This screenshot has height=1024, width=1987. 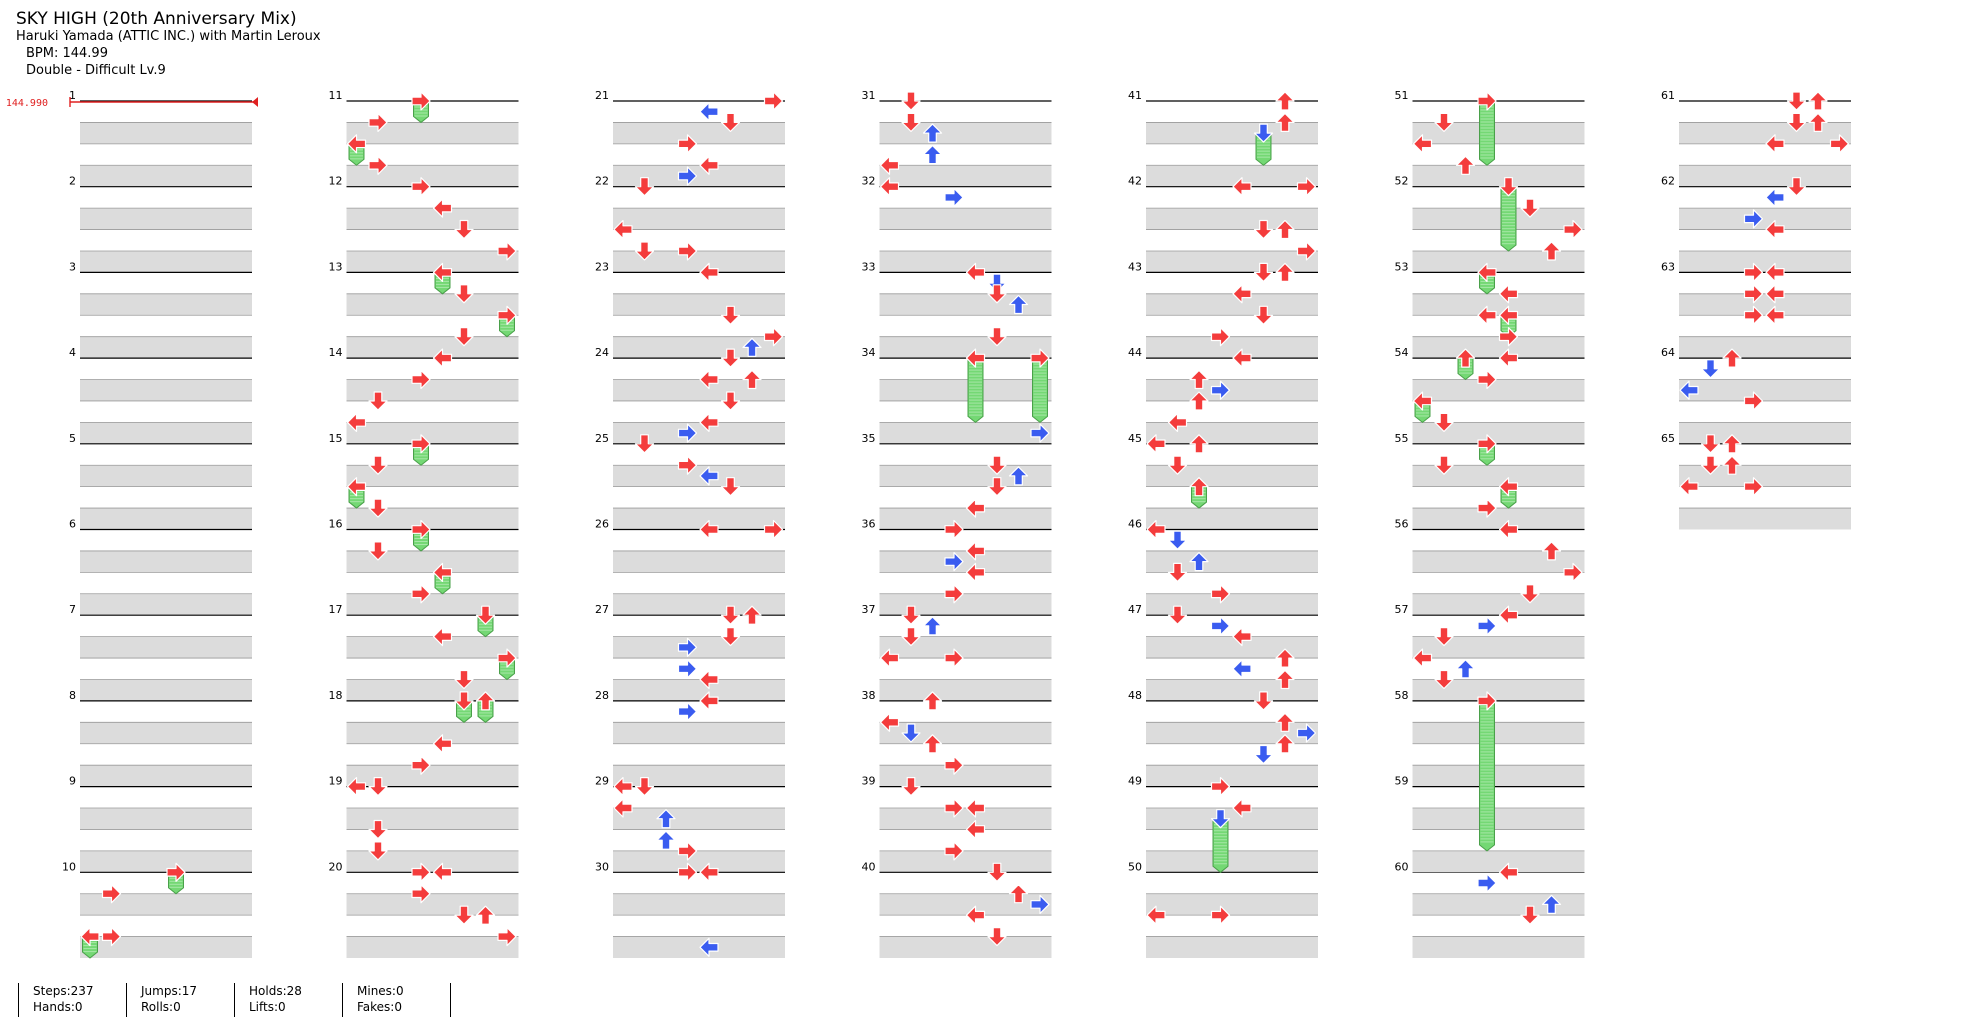 I want to click on measure-number: 25, so click(x=602, y=438).